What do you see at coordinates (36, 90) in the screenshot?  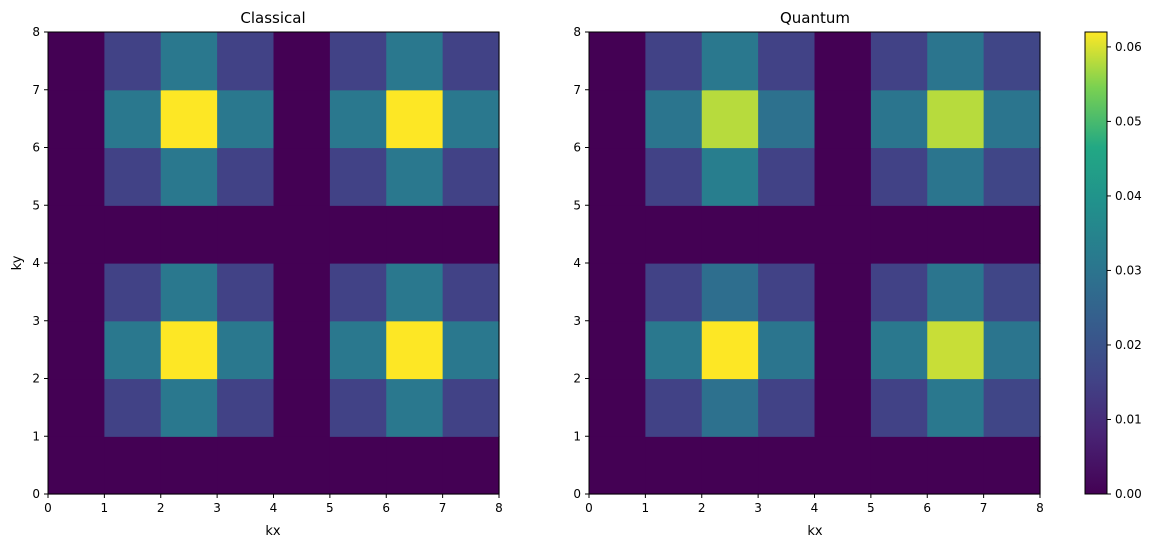 I see `y-tick-label: 7` at bounding box center [36, 90].